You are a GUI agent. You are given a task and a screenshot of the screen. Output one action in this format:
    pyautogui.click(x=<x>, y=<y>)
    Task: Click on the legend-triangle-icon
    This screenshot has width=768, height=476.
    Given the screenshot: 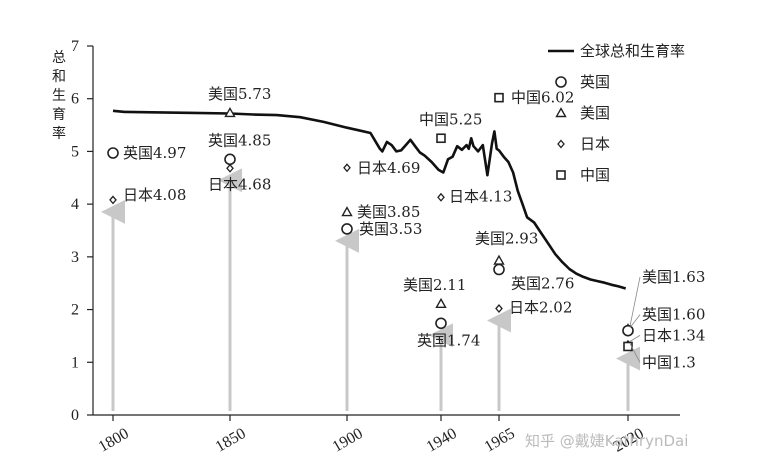 What is the action you would take?
    pyautogui.click(x=561, y=112)
    